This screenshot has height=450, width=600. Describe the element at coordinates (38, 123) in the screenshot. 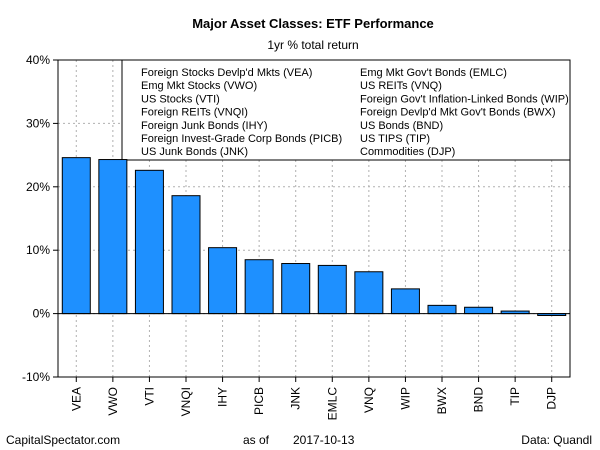

I see `y-tick-label: 30%` at that location.